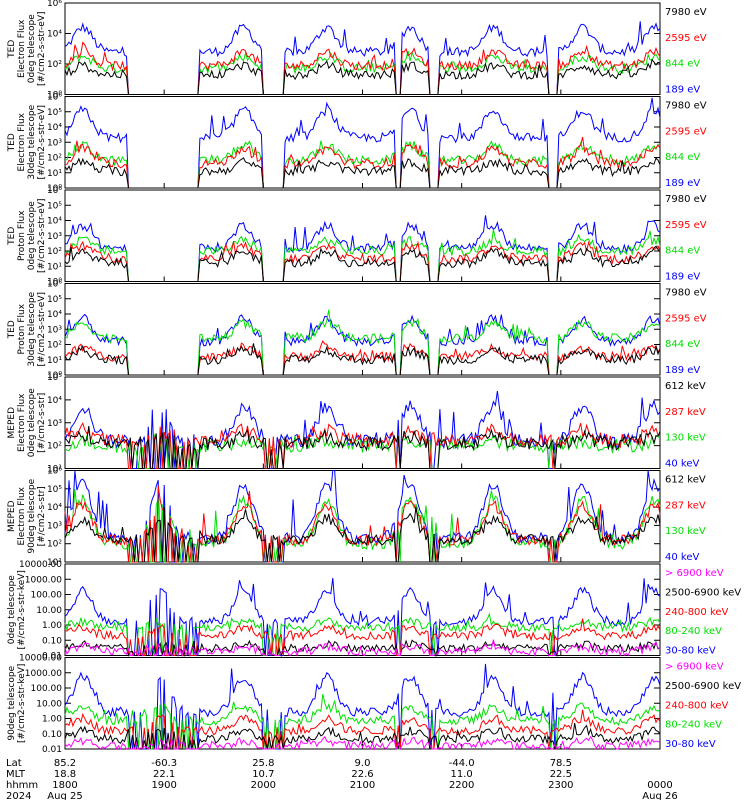  What do you see at coordinates (362, 329) in the screenshot?
I see `panel-frame` at bounding box center [362, 329].